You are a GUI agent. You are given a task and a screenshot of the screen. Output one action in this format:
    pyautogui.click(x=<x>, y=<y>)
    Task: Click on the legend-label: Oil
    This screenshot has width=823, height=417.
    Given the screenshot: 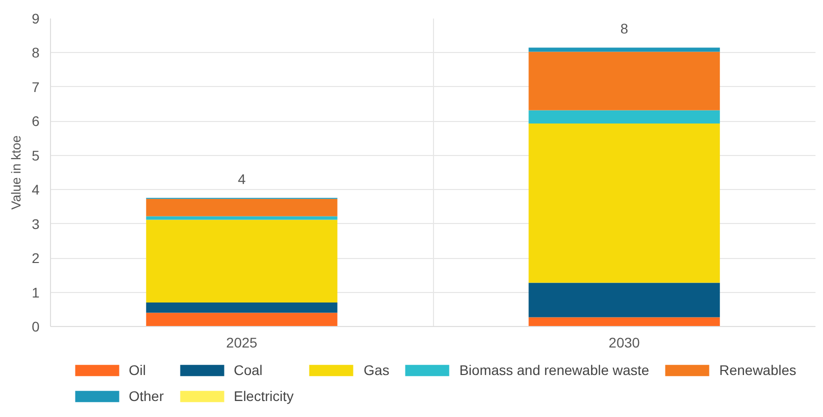 What is the action you would take?
    pyautogui.click(x=137, y=370)
    